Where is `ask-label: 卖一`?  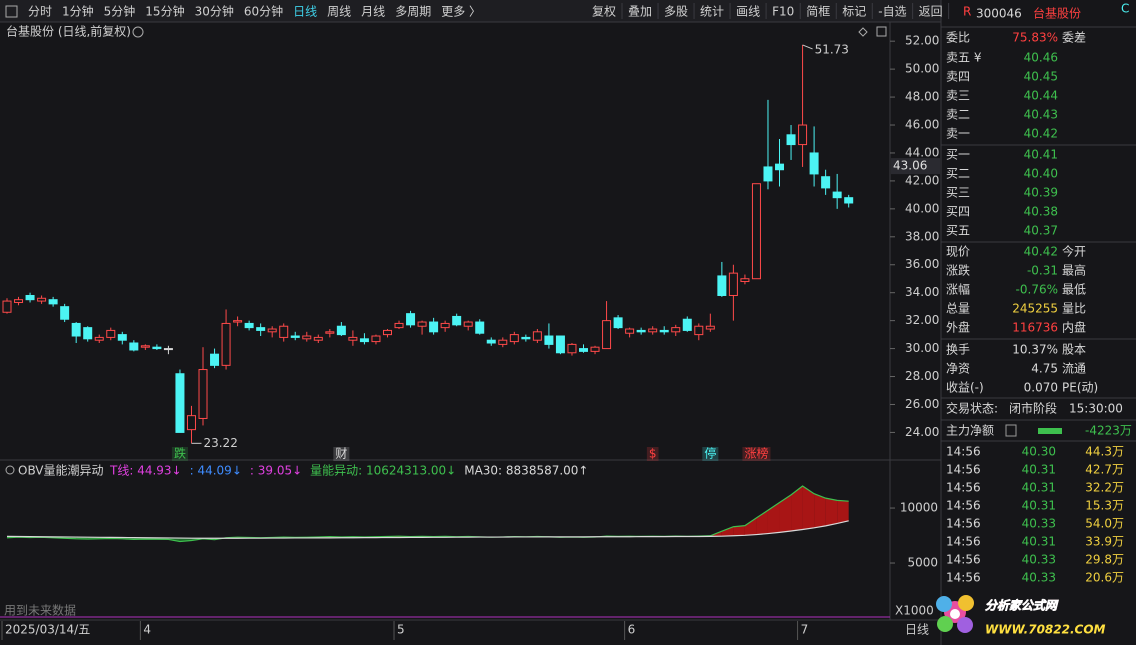 ask-label: 卖一 is located at coordinates (958, 134).